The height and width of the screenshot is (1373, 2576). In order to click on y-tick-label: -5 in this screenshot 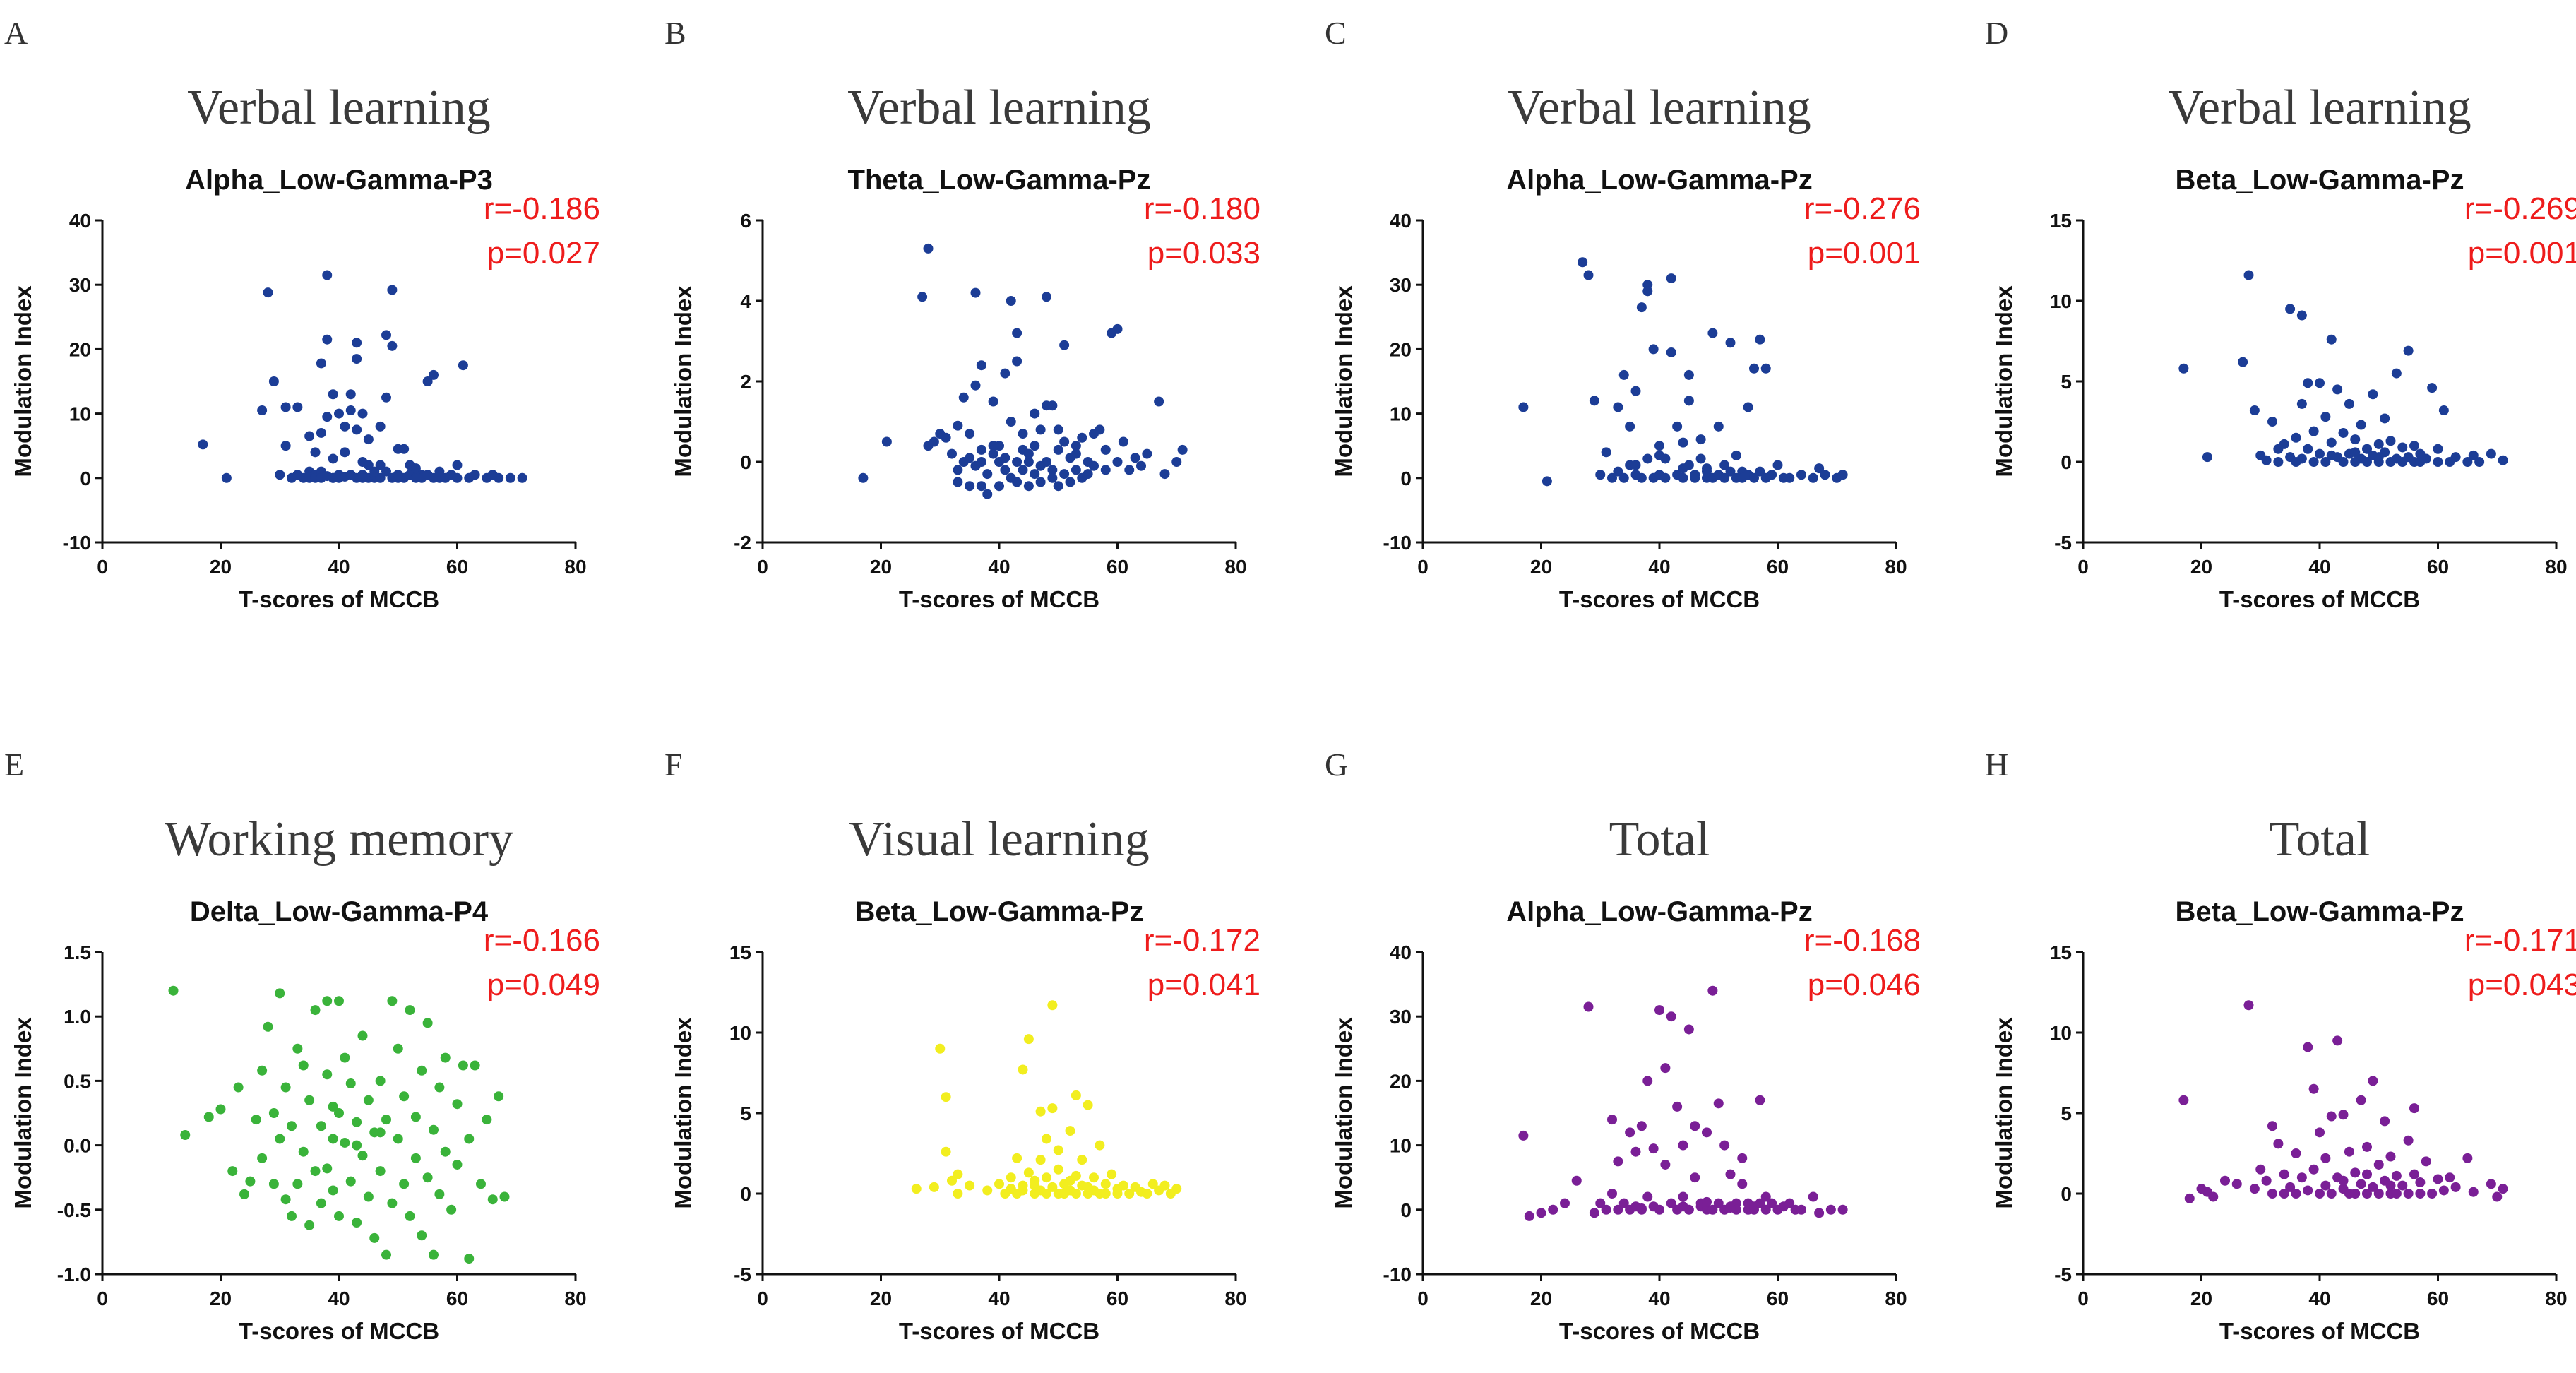, I will do `click(742, 1274)`.